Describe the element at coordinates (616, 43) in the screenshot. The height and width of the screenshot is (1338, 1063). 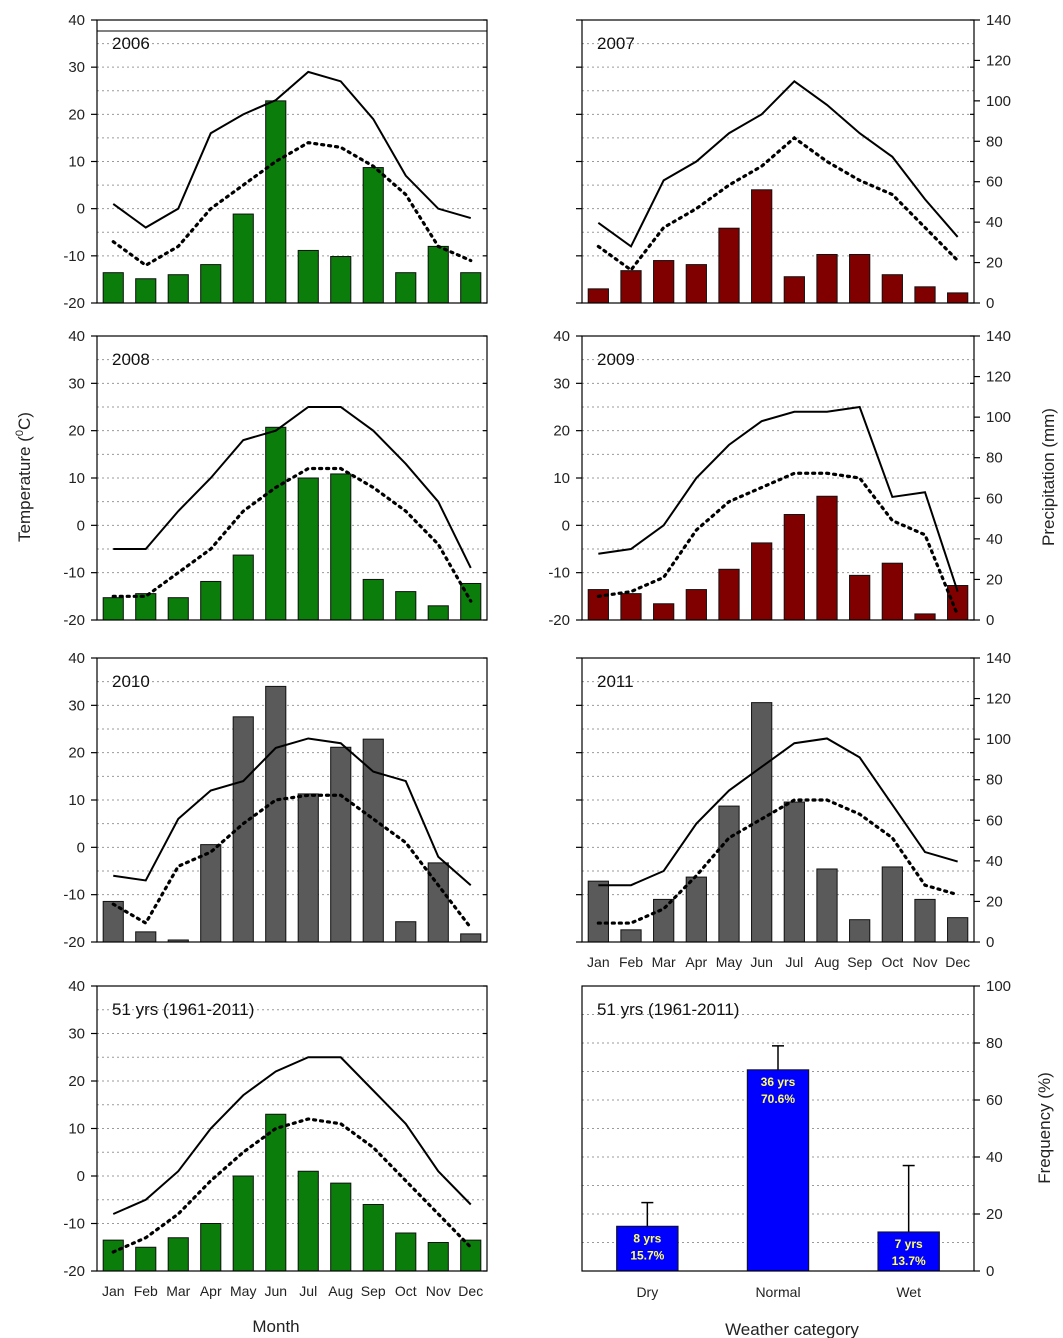
I see `panel-title: 2007` at that location.